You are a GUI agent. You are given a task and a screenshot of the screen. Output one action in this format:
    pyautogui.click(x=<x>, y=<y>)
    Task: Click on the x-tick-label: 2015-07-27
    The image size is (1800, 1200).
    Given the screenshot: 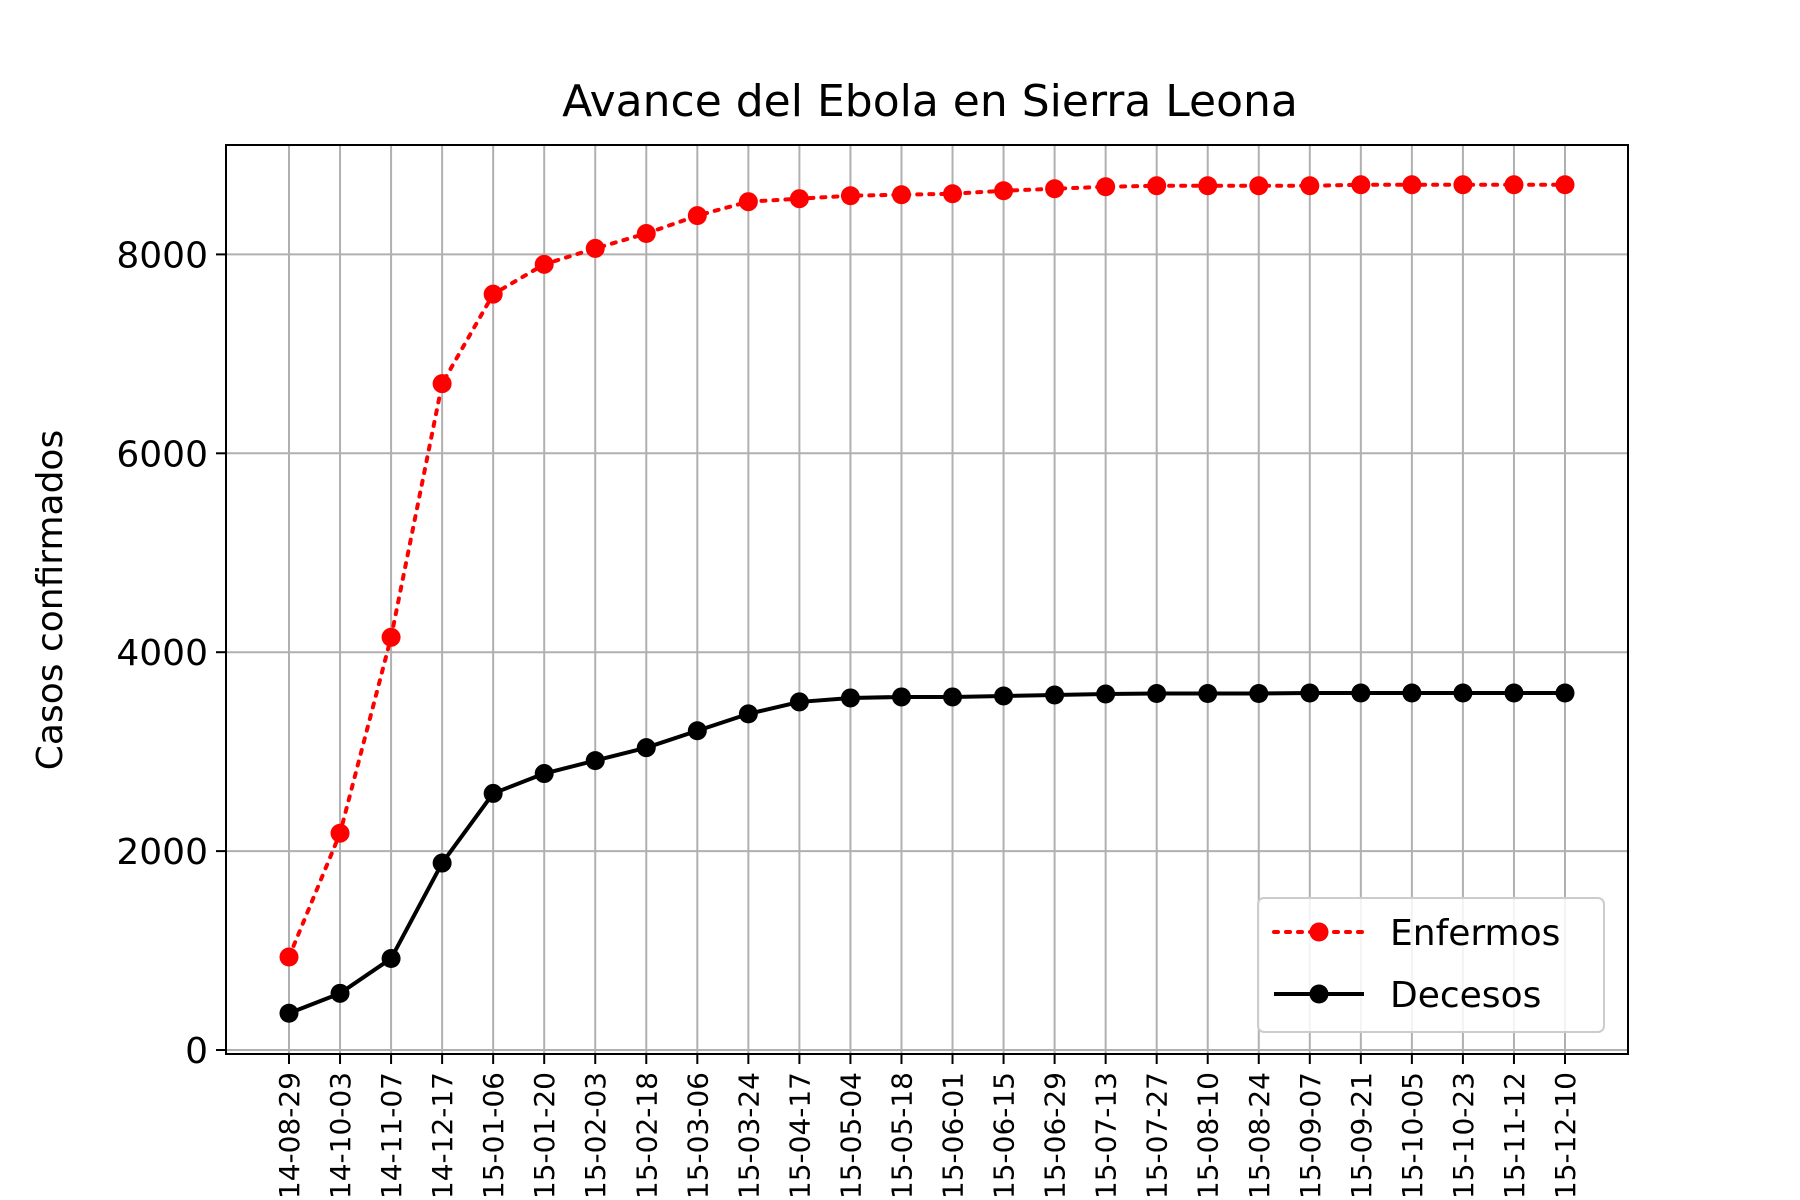 What is the action you would take?
    pyautogui.click(x=1157, y=1136)
    